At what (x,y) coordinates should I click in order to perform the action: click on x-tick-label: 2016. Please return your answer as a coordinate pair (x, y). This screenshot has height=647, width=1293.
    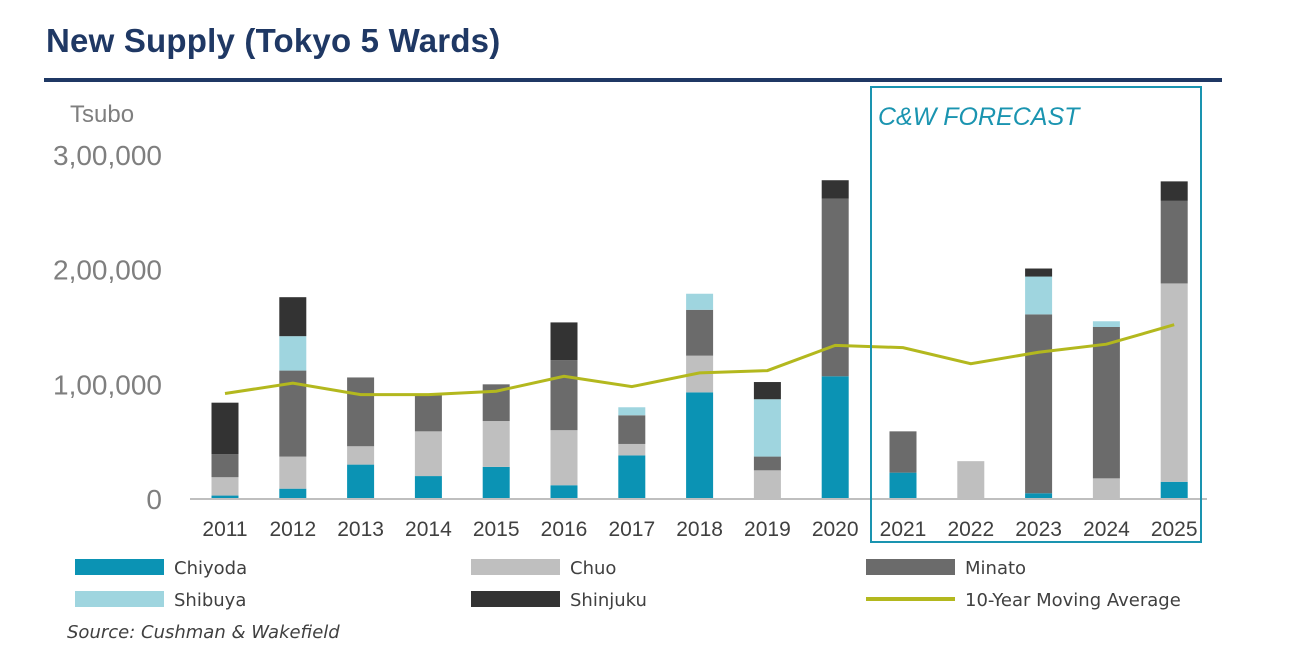
    Looking at the image, I should click on (564, 529).